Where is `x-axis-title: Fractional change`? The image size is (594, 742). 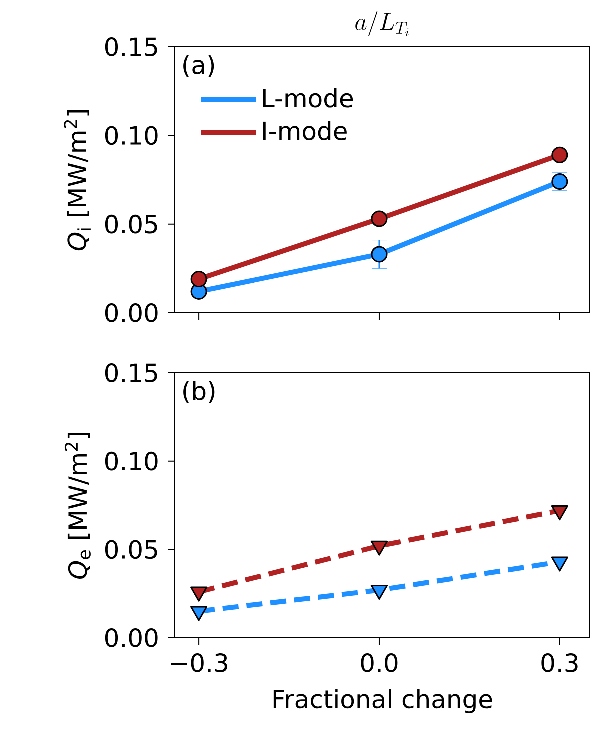
x-axis-title: Fractional change is located at coordinates (383, 701).